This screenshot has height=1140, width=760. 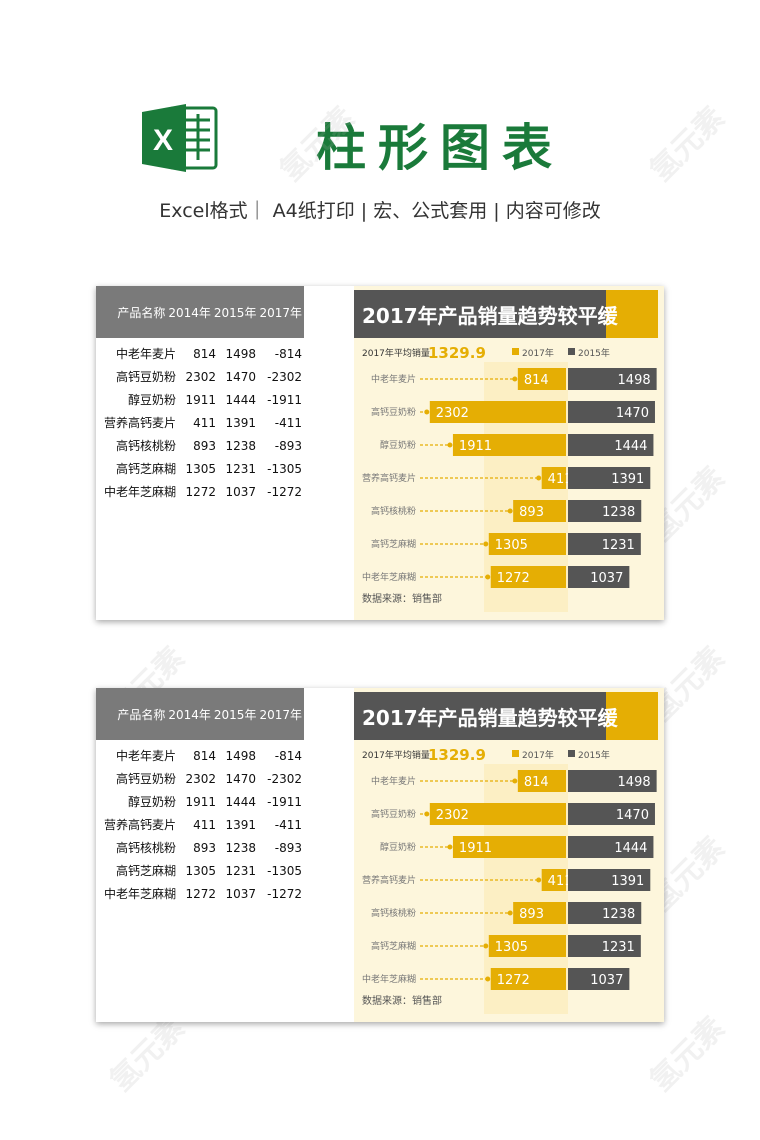 I want to click on product-cell: 中老年芝麻糊, so click(x=139, y=492).